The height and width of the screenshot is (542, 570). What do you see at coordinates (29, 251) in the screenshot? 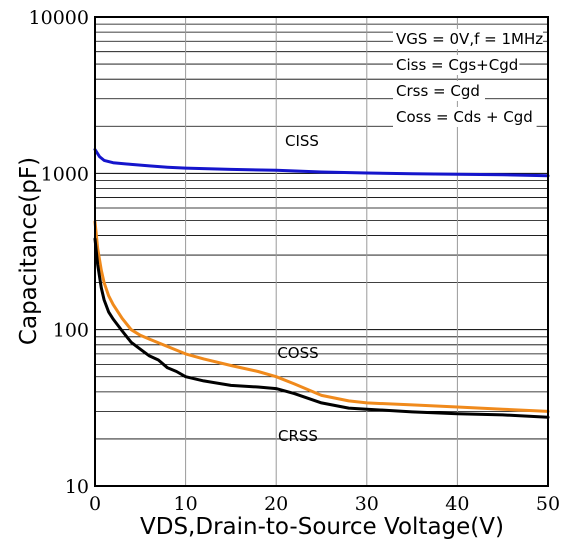
I see `y-axis-title: Capacitance(pF)` at bounding box center [29, 251].